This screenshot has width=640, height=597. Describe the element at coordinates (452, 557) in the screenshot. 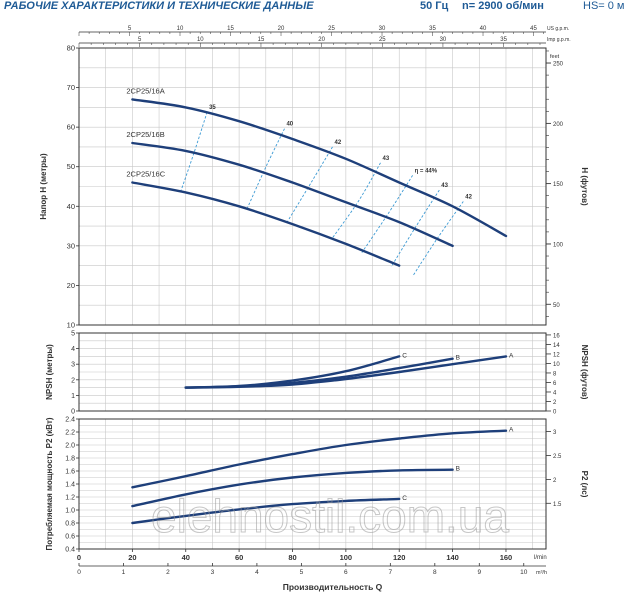

I see `x-tick-label: 140` at that location.